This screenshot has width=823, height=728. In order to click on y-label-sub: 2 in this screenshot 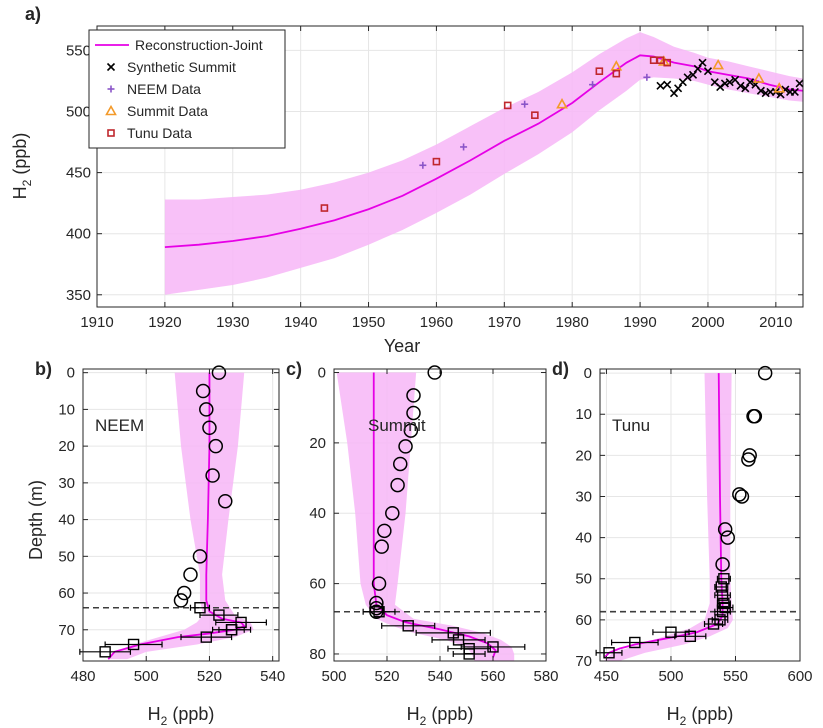, I will do `click(27, 182)`.